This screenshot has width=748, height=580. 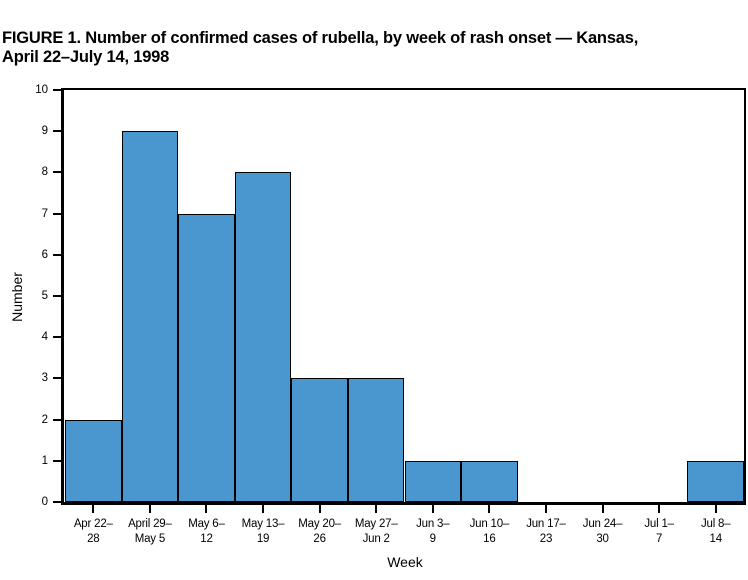 What do you see at coordinates (405, 562) in the screenshot?
I see `x-axis-title: Week` at bounding box center [405, 562].